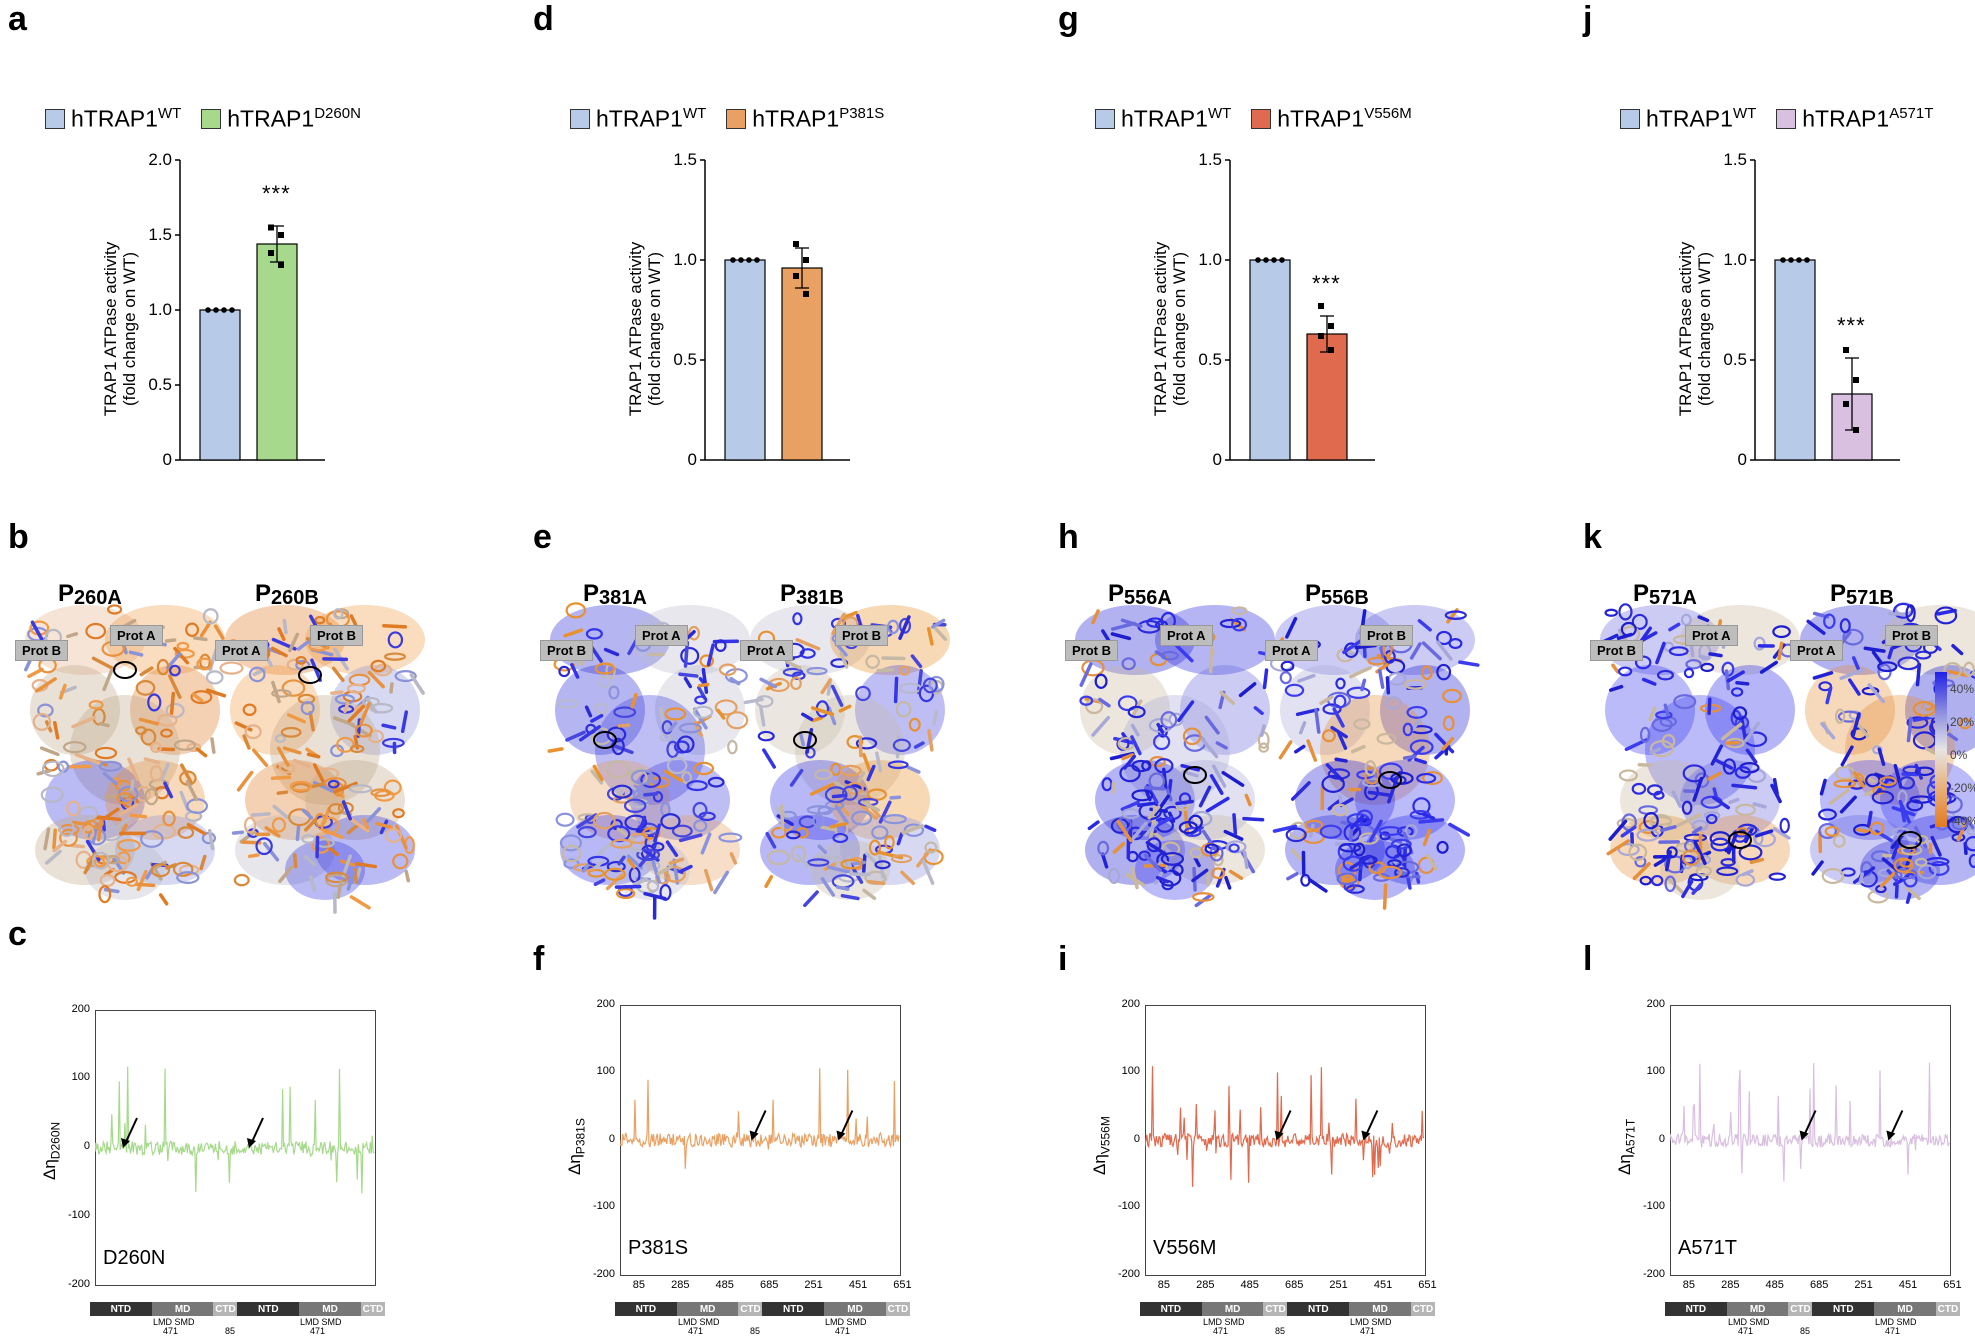  I want to click on line-plot-c, so click(236, 1148).